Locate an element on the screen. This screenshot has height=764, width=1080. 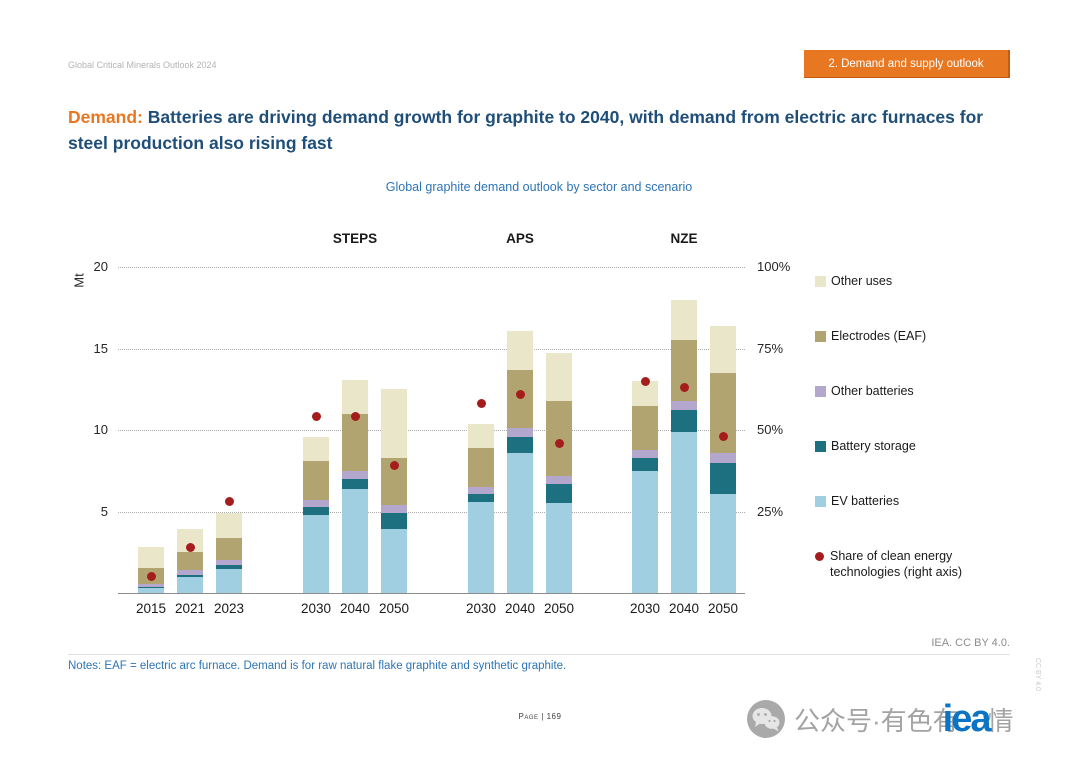
scenario-label: APS is located at coordinates (520, 238).